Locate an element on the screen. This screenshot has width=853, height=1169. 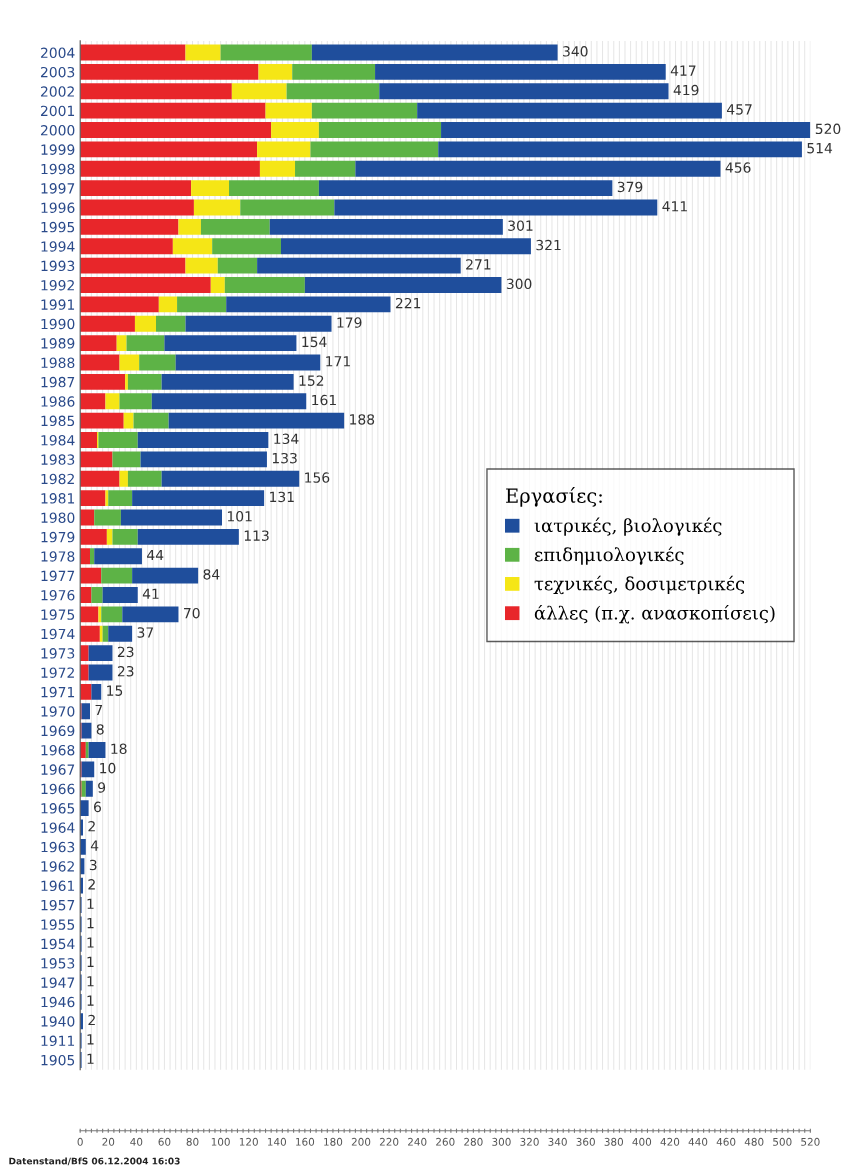
y-tick-label: 1996 is located at coordinates (58, 207).